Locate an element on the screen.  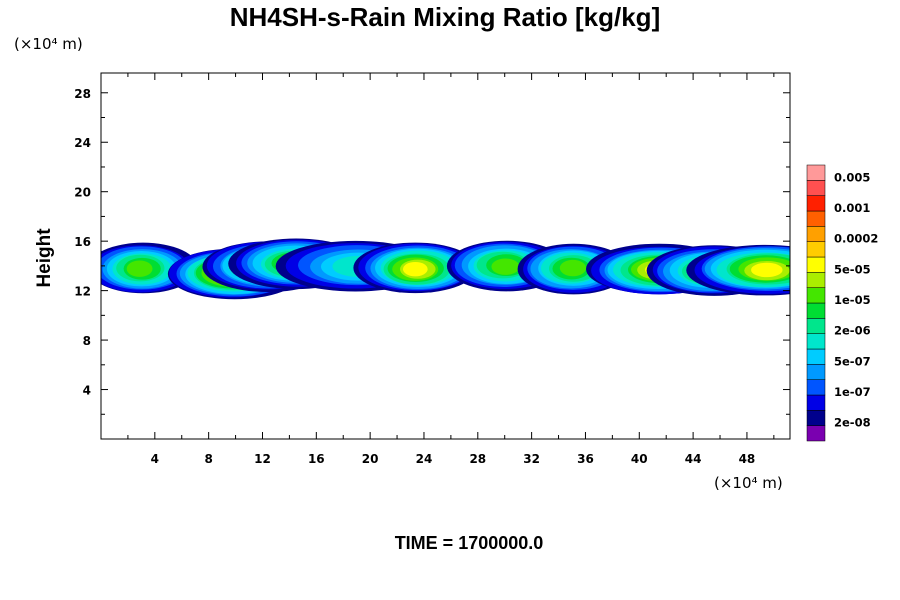
x-tick-label: 4 is located at coordinates (155, 459).